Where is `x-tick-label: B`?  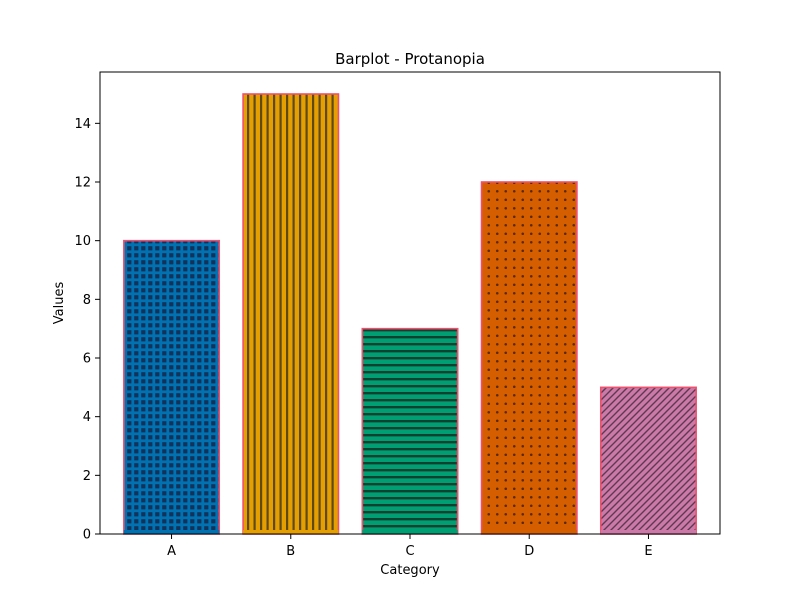 x-tick-label: B is located at coordinates (290, 551).